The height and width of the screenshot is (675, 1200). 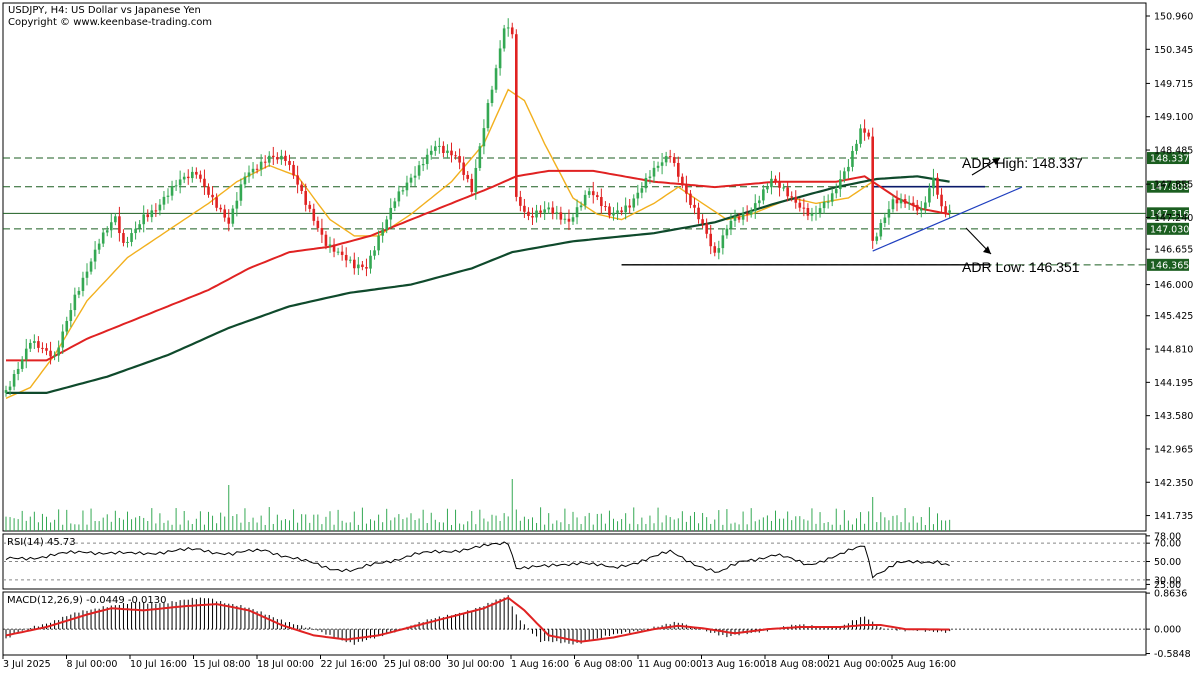 I want to click on trendline, so click(x=947, y=206).